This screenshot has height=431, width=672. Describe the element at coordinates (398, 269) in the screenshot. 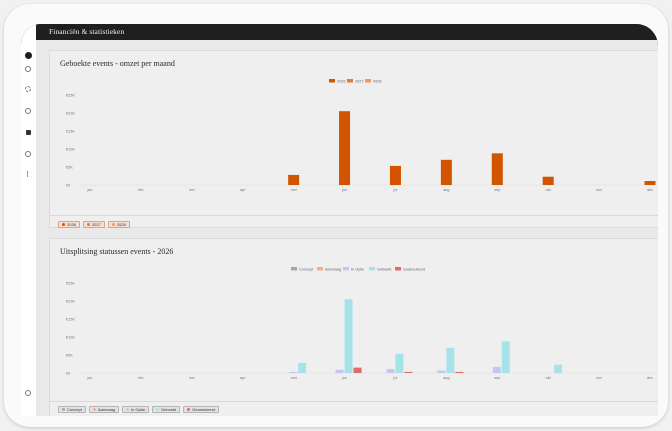

I see `legend-swatch-geannuleerd` at that location.